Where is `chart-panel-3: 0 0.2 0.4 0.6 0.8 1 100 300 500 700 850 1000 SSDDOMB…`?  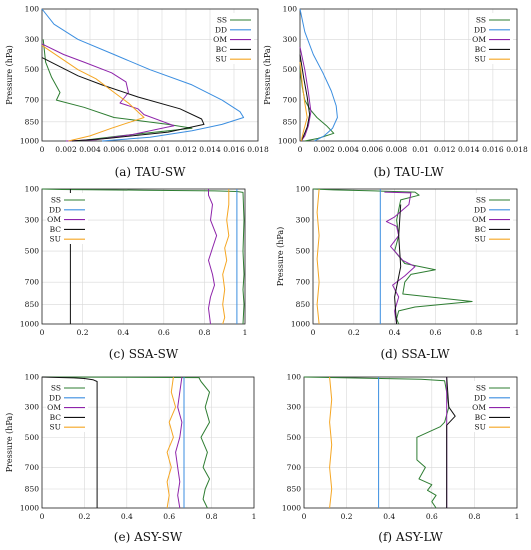 chart-panel-3: 0 0.2 0.4 0.6 0.8 1 100 300 500 700 850 1000 SSDDOMB… is located at coordinates (133, 273).